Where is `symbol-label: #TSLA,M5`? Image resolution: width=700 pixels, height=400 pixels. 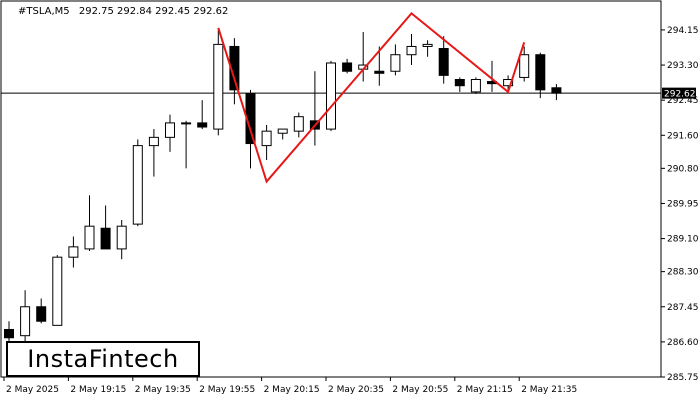
symbol-label: #TSLA,M5 is located at coordinates (44, 11).